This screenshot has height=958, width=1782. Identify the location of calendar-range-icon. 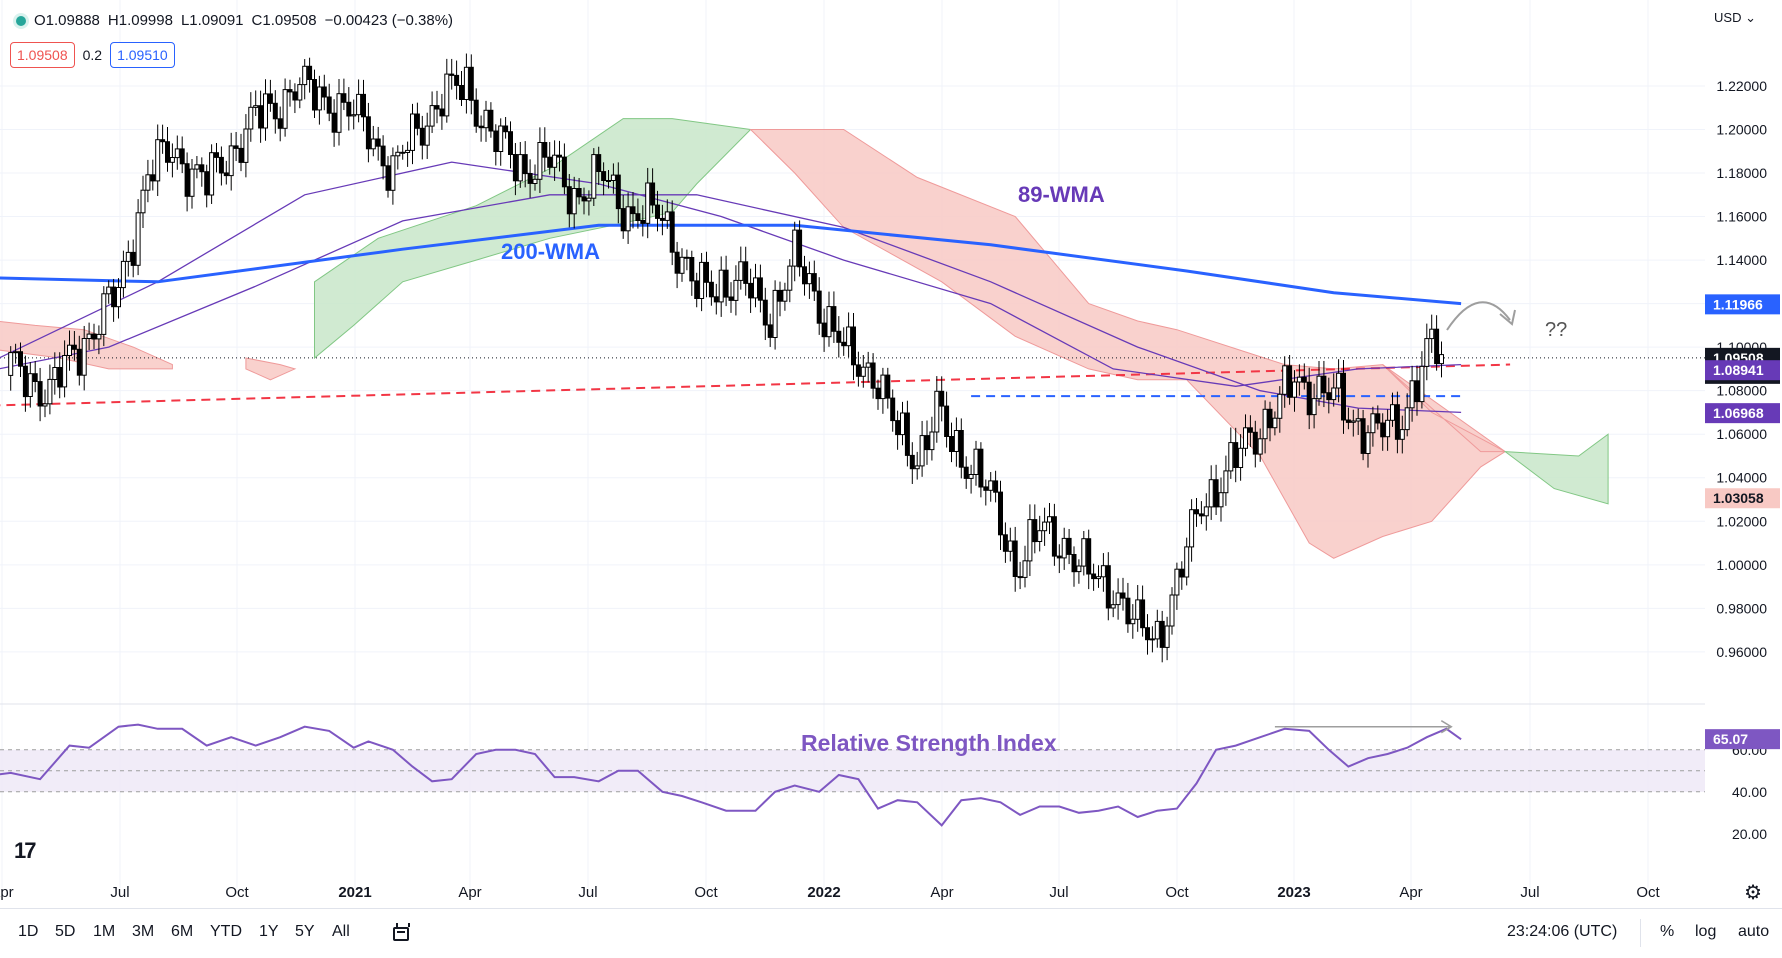
(401, 932).